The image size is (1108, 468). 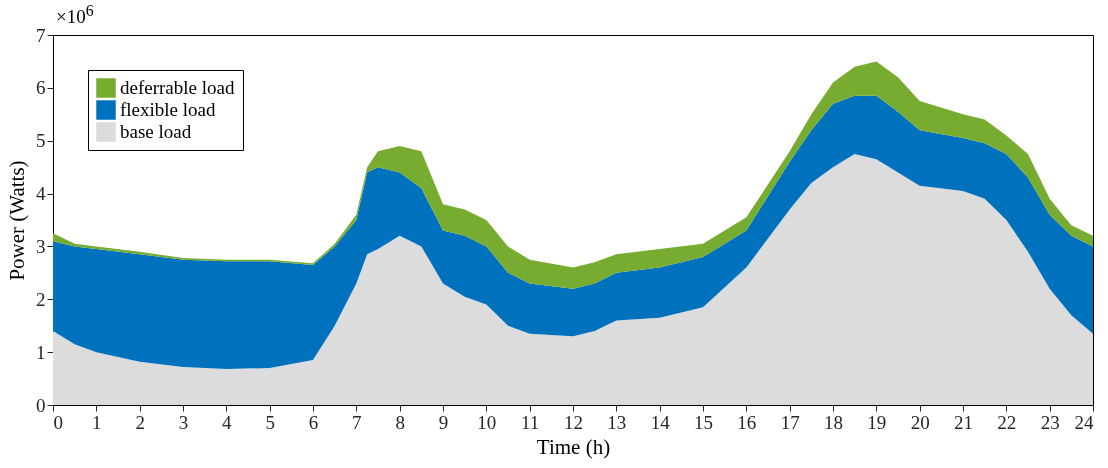 What do you see at coordinates (41, 352) in the screenshot?
I see `y-tick-label: 1` at bounding box center [41, 352].